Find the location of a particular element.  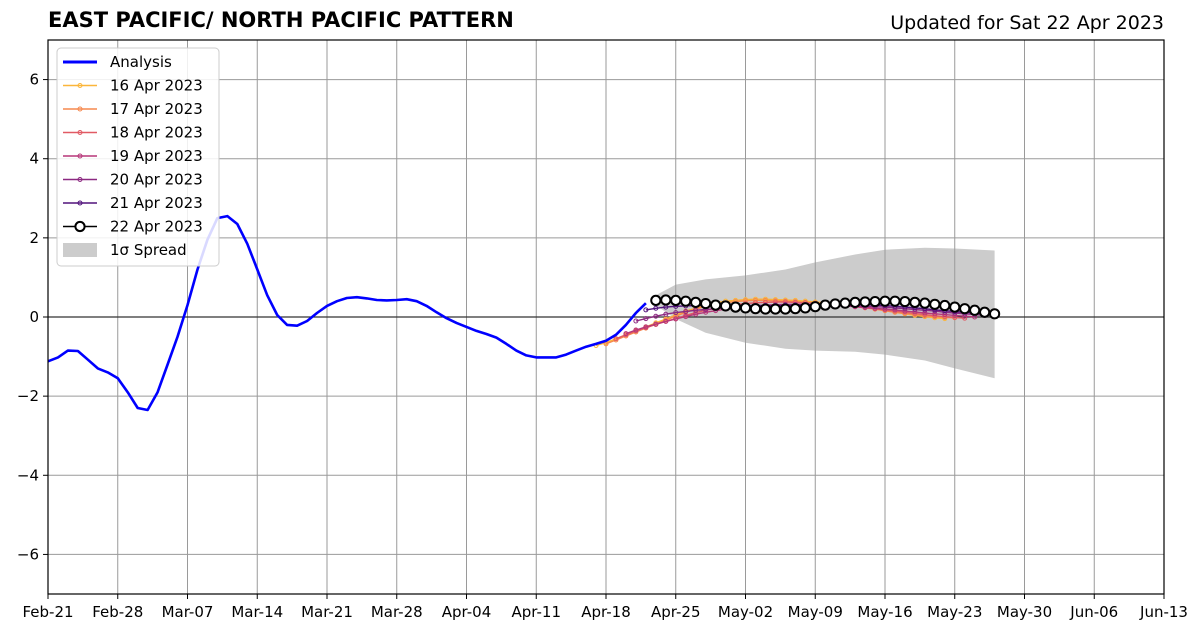

x-tick-label: May-30 is located at coordinates (1024, 612).